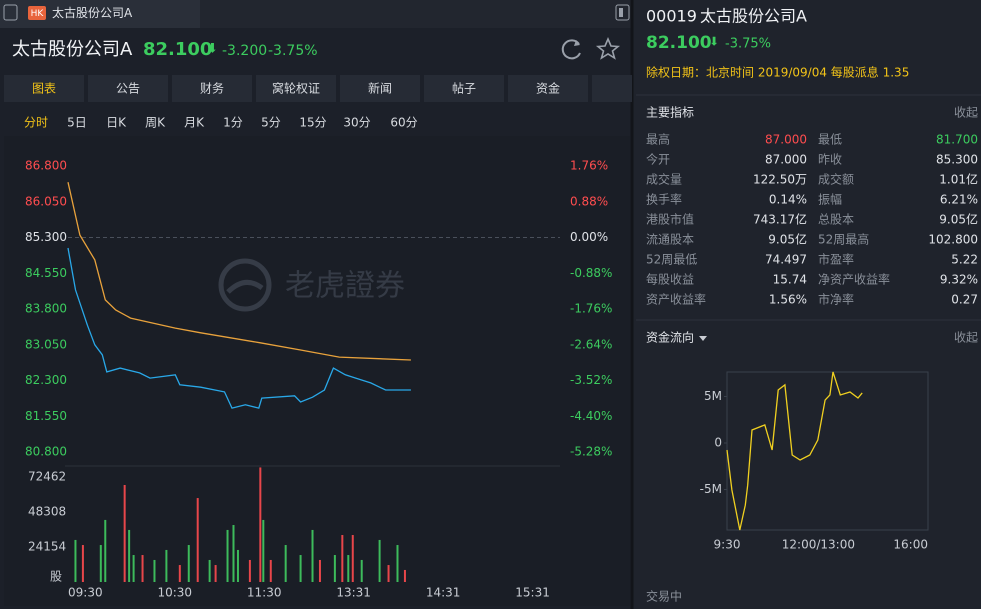 The height and width of the screenshot is (609, 981). Describe the element at coordinates (727, 545) in the screenshot. I see `flow-x-tick-label: 9:30` at that location.